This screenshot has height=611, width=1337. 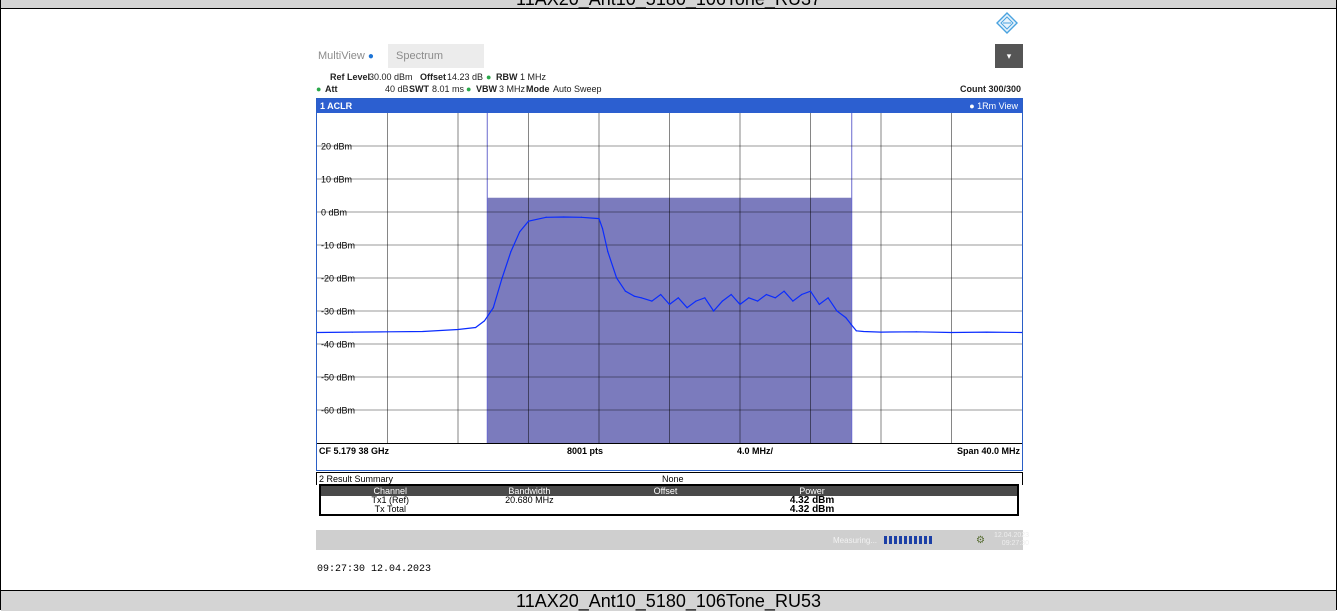 What do you see at coordinates (988, 451) in the screenshot?
I see `span: Span 40.0 MHz` at bounding box center [988, 451].